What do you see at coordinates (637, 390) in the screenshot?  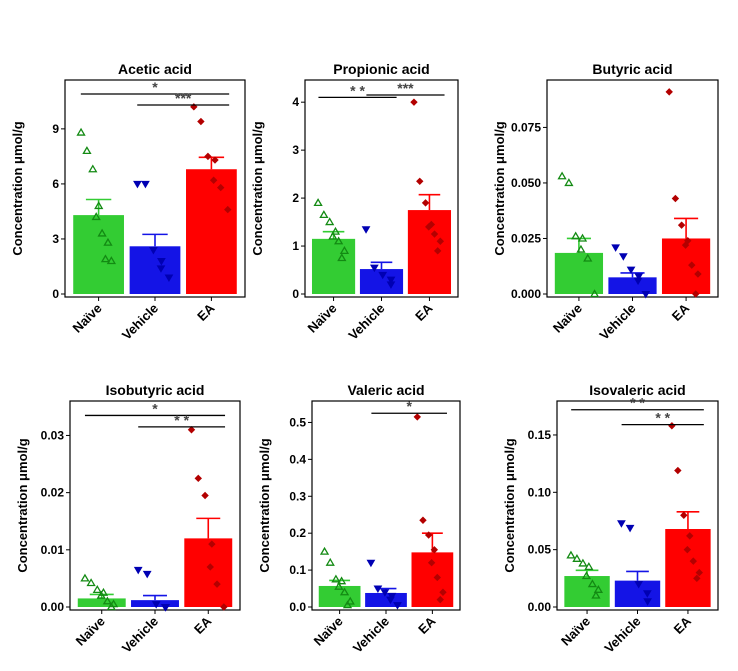 I see `chart-title: Isovaleric acid` at bounding box center [637, 390].